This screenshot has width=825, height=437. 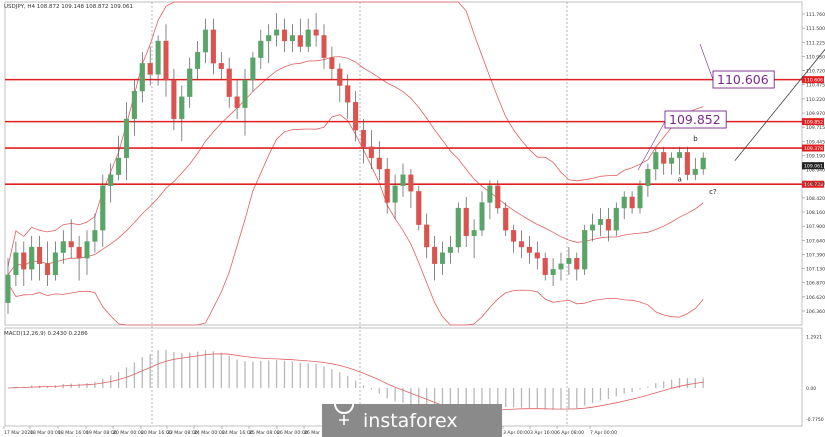 I want to click on wave-label: b, so click(x=695, y=139).